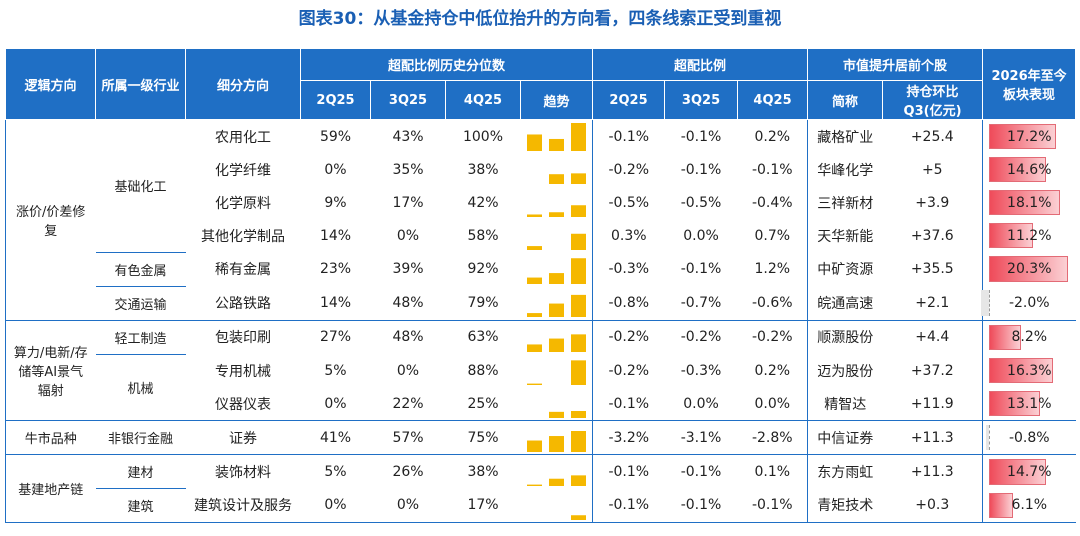  What do you see at coordinates (50, 370) in the screenshot?
I see `logic-cell: 算力/电新/存储等AI景气辐射` at bounding box center [50, 370].